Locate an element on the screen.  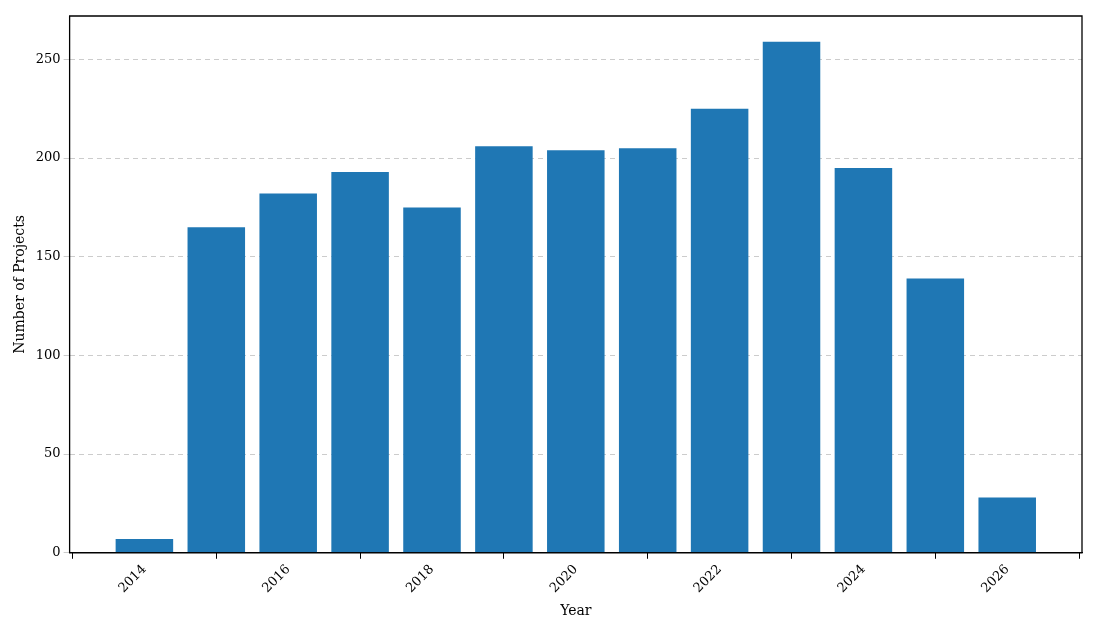
y-tick-label: 50 is located at coordinates (52, 453).